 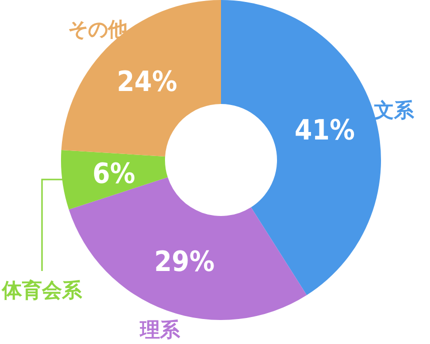 I want to click on data-label: 29%, so click(x=184, y=261).